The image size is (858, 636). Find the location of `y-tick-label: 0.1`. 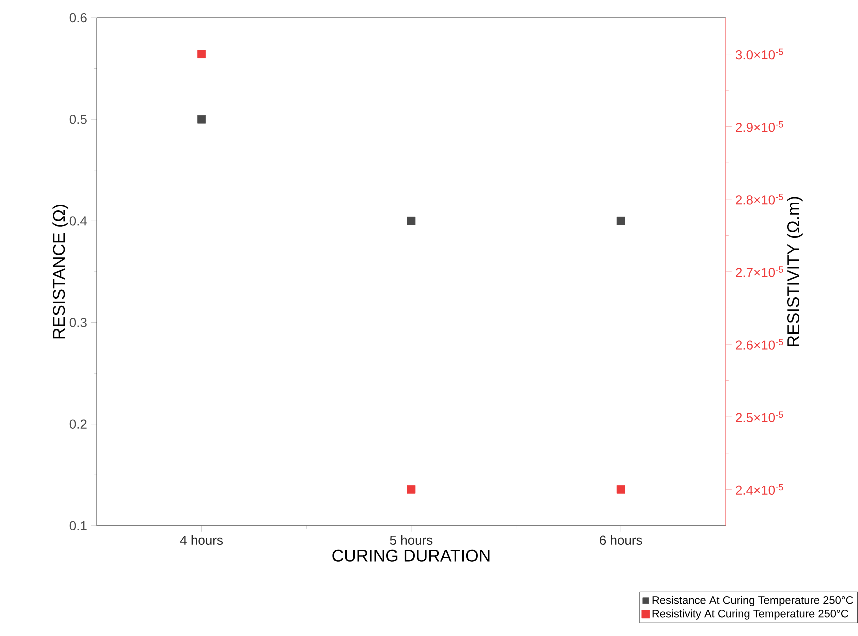

y-tick-label: 0.1 is located at coordinates (78, 526).